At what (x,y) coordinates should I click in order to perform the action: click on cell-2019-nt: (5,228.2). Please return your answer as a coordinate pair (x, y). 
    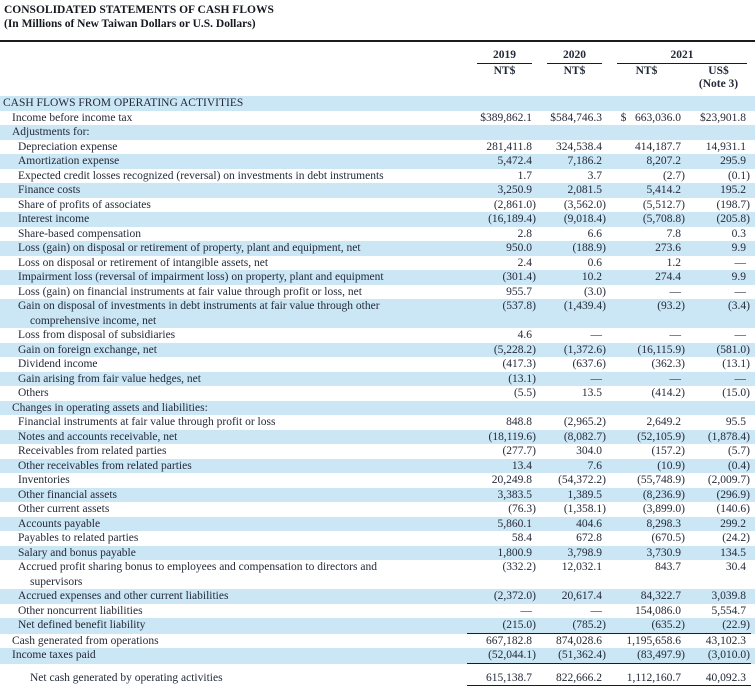
    Looking at the image, I should click on (514, 349).